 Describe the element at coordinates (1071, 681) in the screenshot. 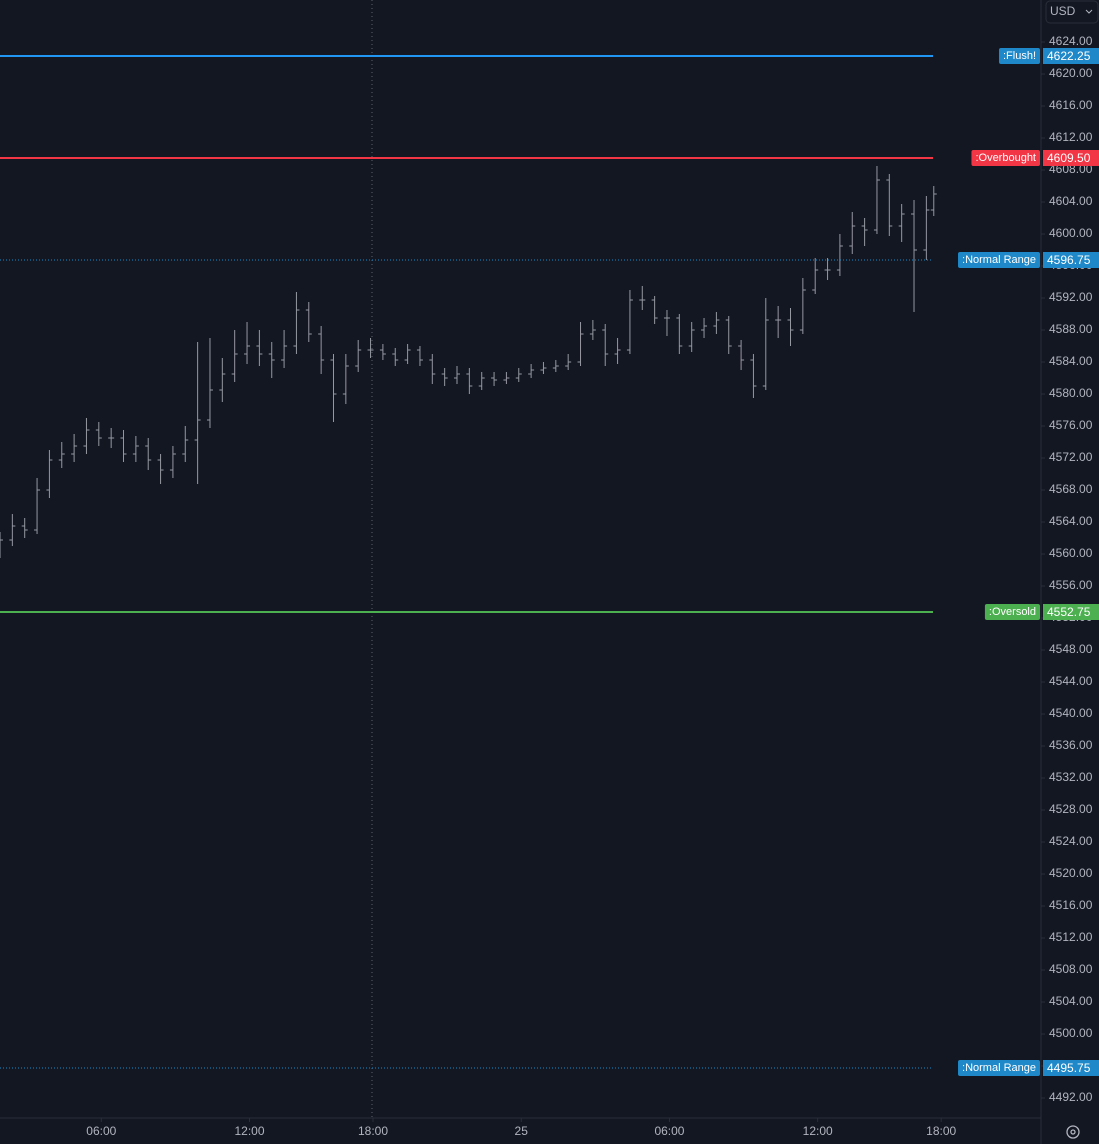

I see `y-tick-label: 4544.00` at that location.